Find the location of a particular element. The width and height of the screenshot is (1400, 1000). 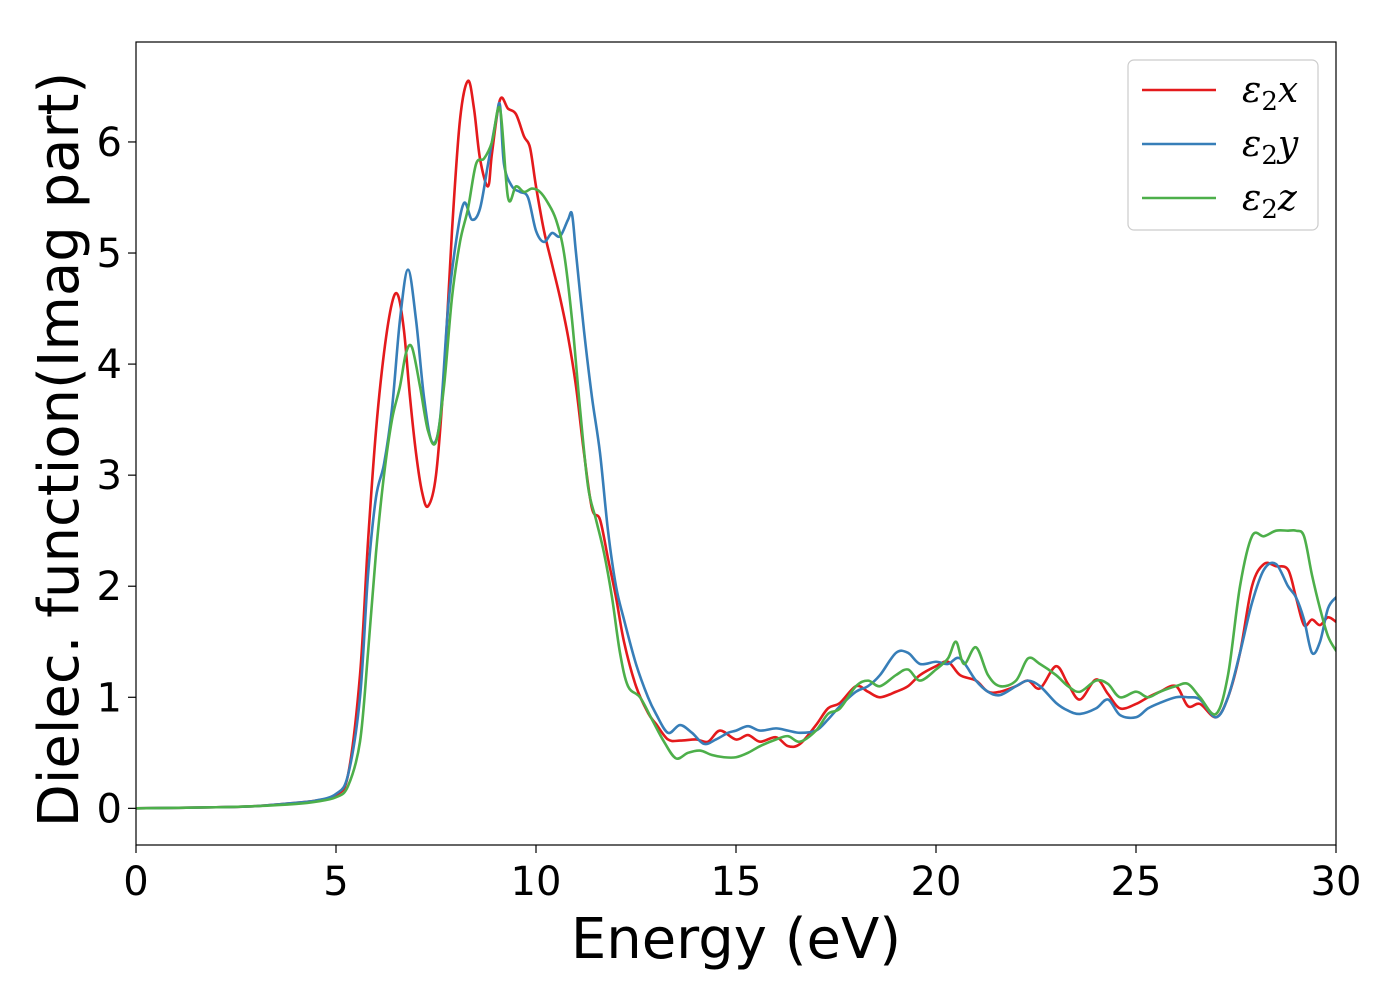

x-tick-label: 0 is located at coordinates (135, 882).